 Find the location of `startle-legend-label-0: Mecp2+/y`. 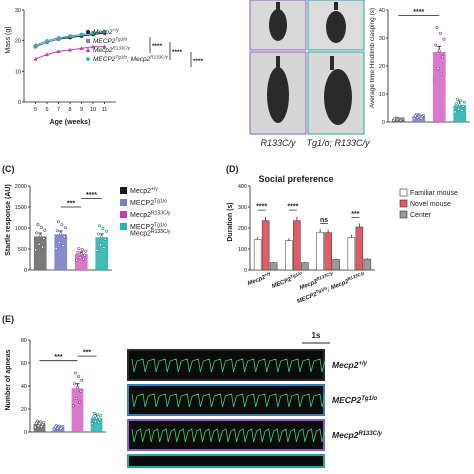

startle-legend-label-0: Mecp2+/y is located at coordinates (144, 191).